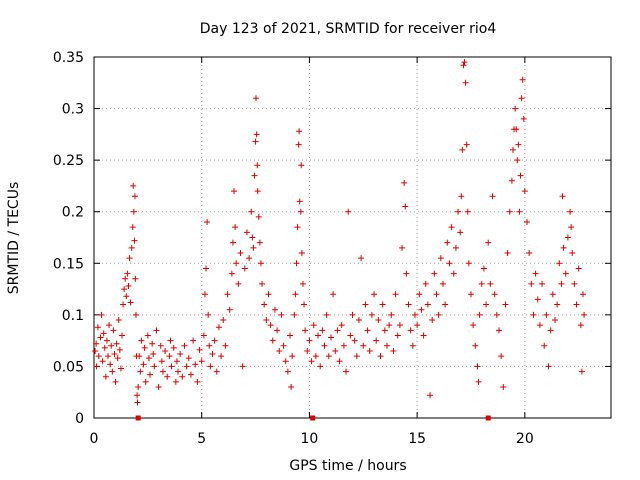 The height and width of the screenshot is (480, 640). Describe the element at coordinates (201, 439) in the screenshot. I see `x-tick-label: 5` at that location.